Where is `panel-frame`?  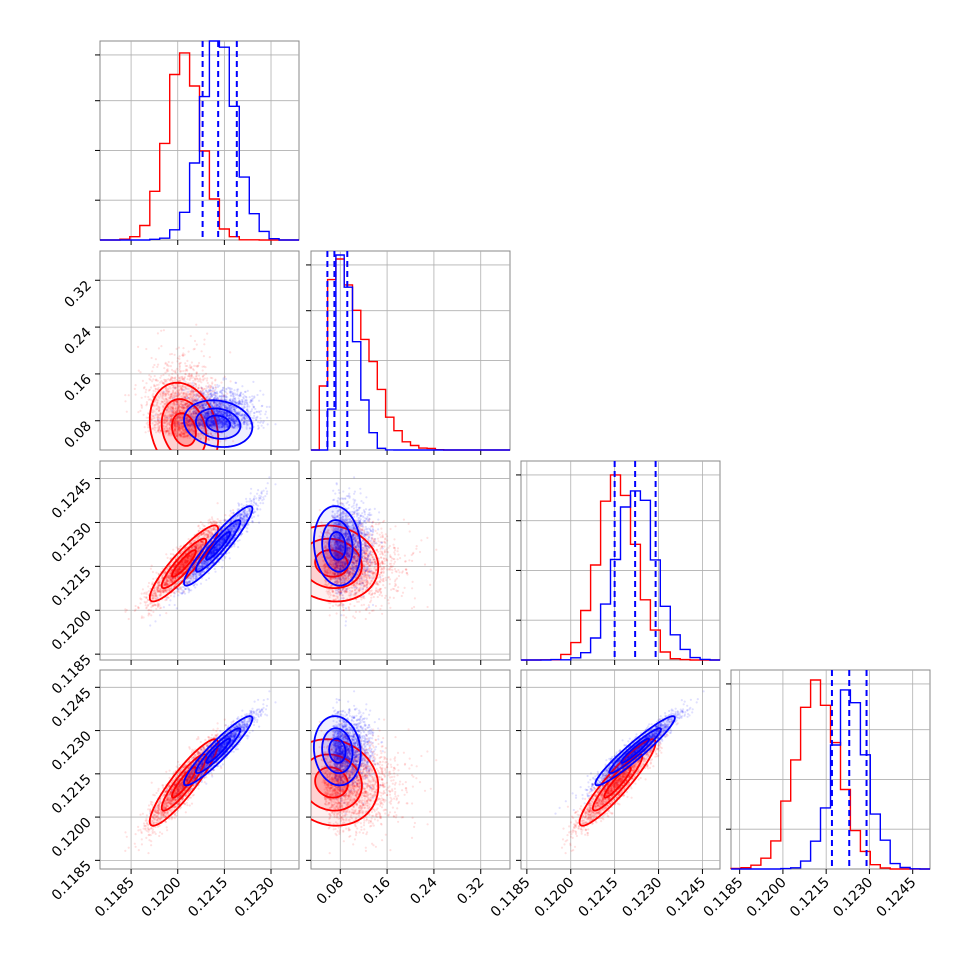
panel-frame is located at coordinates (410, 350).